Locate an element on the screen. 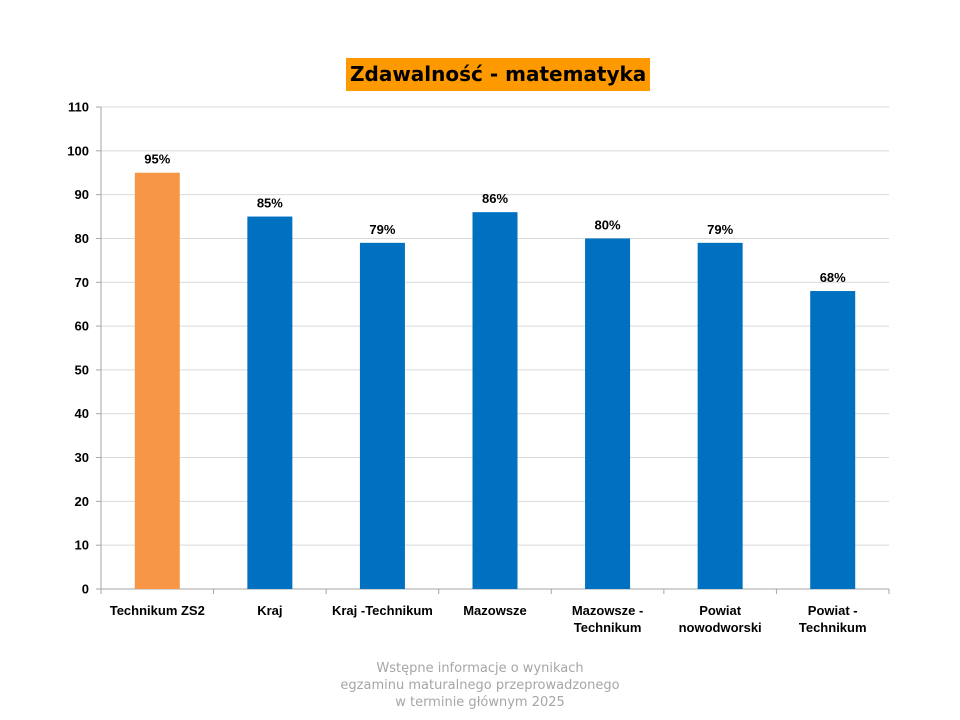 The image size is (960, 720). category-label: Powiat nowodworski is located at coordinates (720, 619).